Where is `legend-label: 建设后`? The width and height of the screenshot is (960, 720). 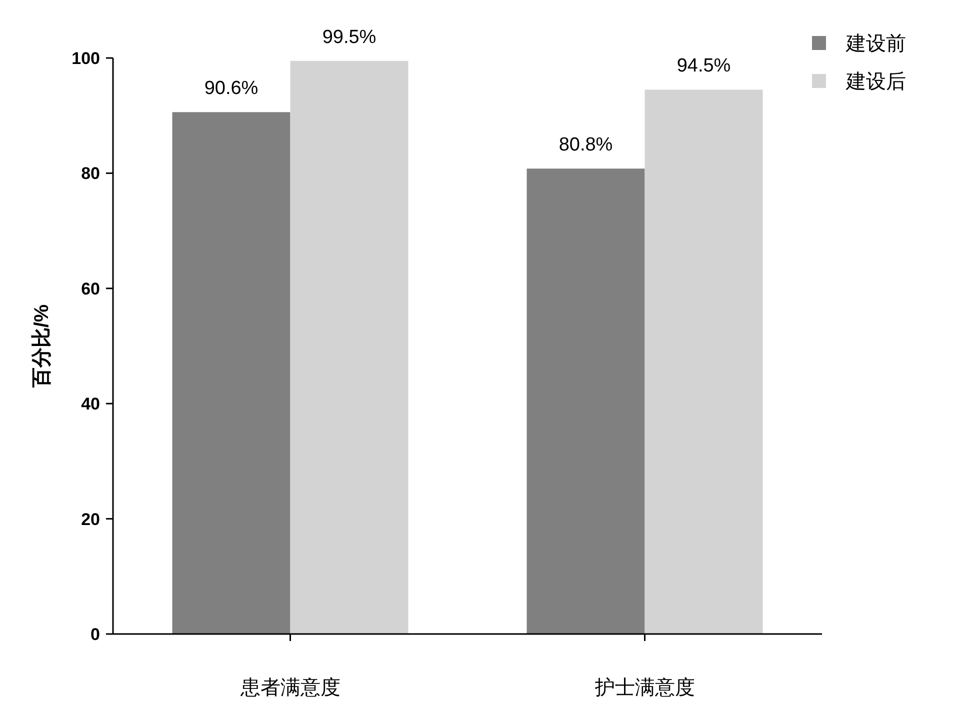 legend-label: 建设后 is located at coordinates (875, 82).